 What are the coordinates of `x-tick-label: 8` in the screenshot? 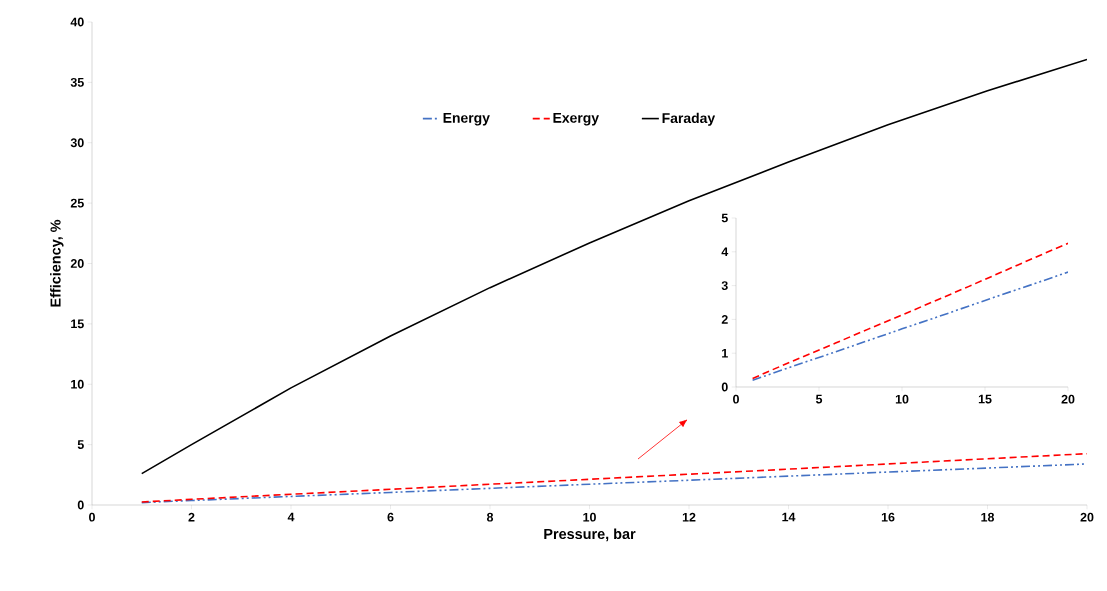 It's located at (490, 517).